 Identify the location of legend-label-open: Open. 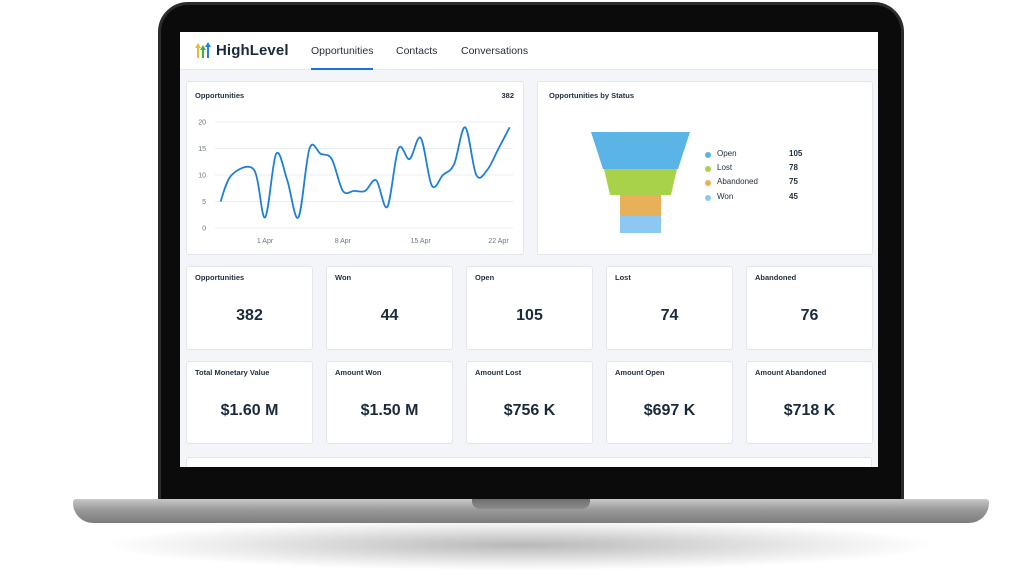
(727, 153).